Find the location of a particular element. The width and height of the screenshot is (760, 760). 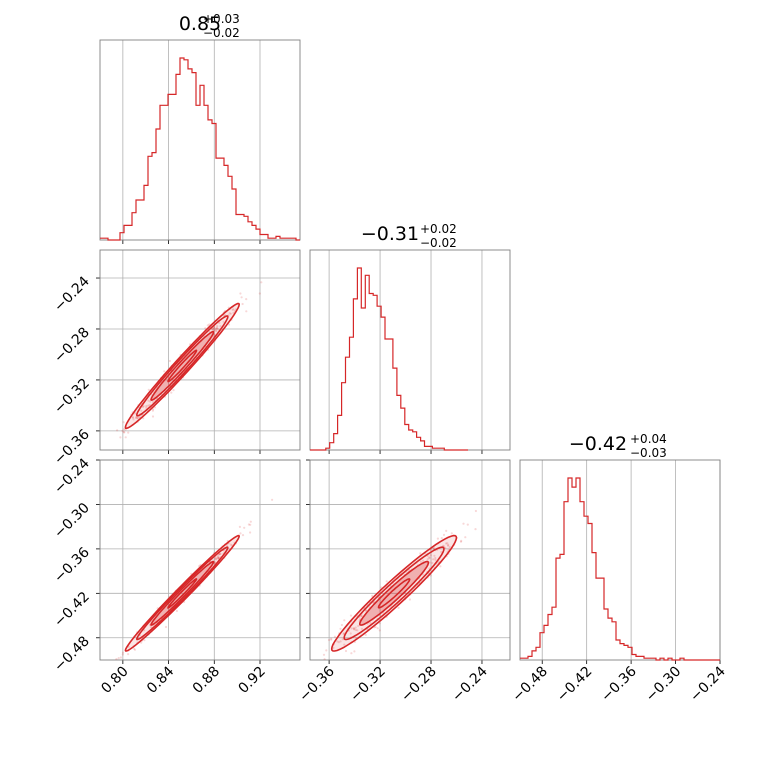

density-fill-inner is located at coordinates (182, 366).